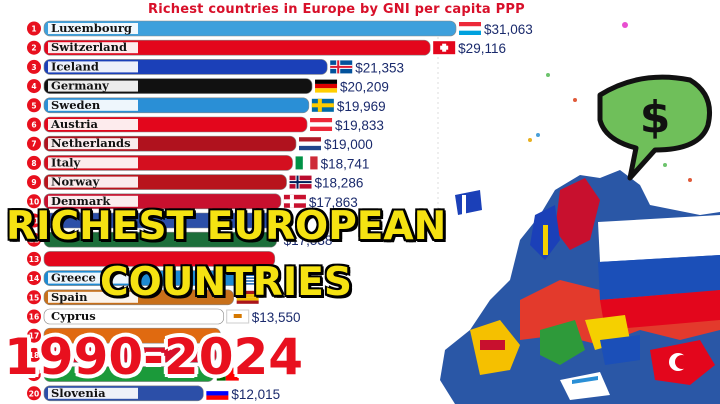 The width and height of the screenshot is (720, 404). Describe the element at coordinates (655, 117) in the screenshot. I see `dollar-symbol: $` at that location.